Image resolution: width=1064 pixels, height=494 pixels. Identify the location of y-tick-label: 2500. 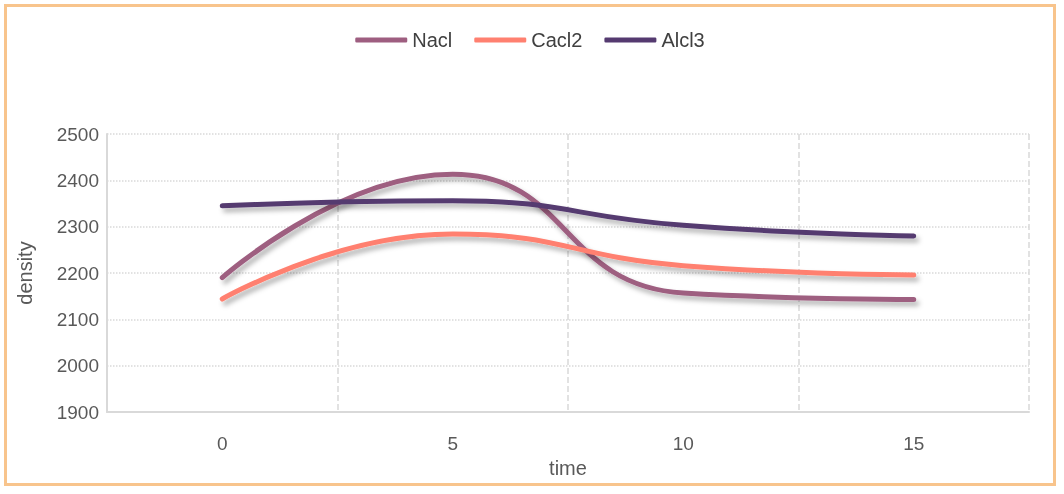
(77, 134).